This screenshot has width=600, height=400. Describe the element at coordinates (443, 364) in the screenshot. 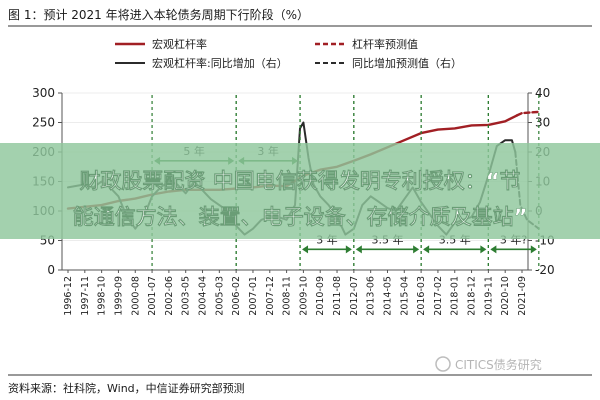

I see `watermark-logo-icon` at that location.